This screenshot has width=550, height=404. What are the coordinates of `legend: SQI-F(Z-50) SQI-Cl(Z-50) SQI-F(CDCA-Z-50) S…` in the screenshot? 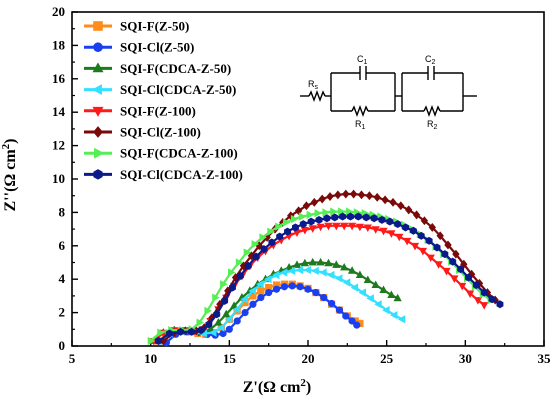 It's located at (163, 100).